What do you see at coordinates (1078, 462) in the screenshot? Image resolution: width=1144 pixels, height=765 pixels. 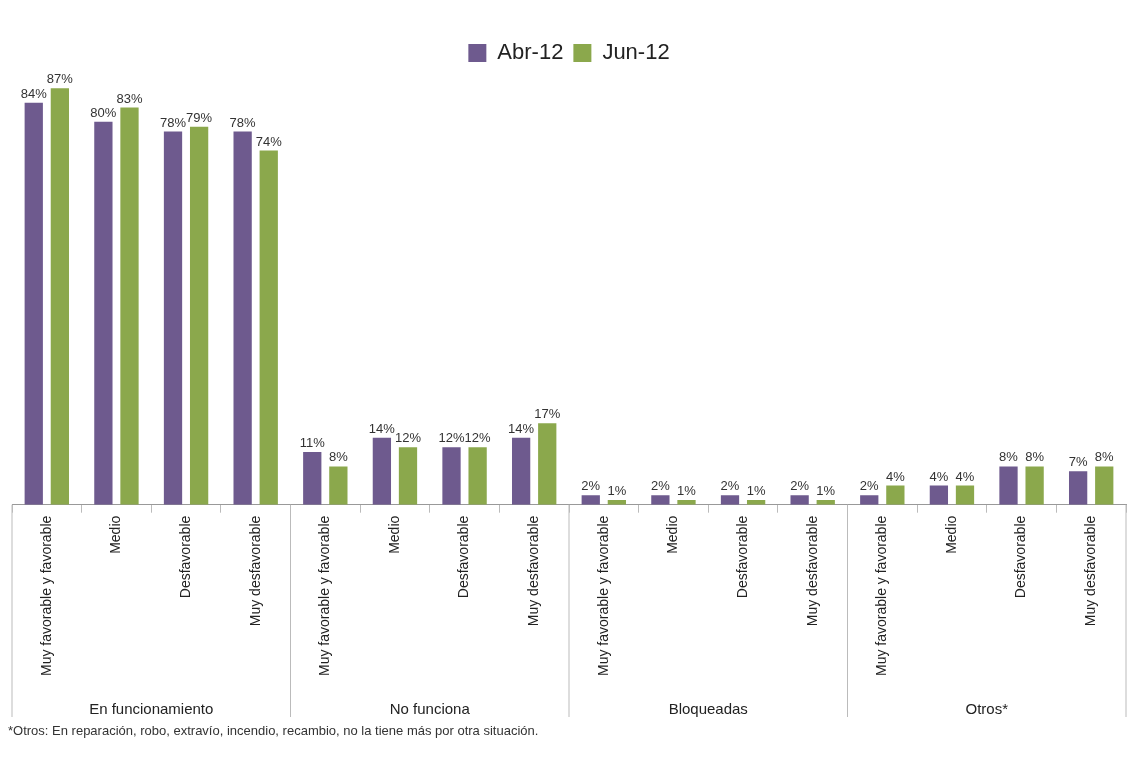 I see `data-label: 7%` at bounding box center [1078, 462].